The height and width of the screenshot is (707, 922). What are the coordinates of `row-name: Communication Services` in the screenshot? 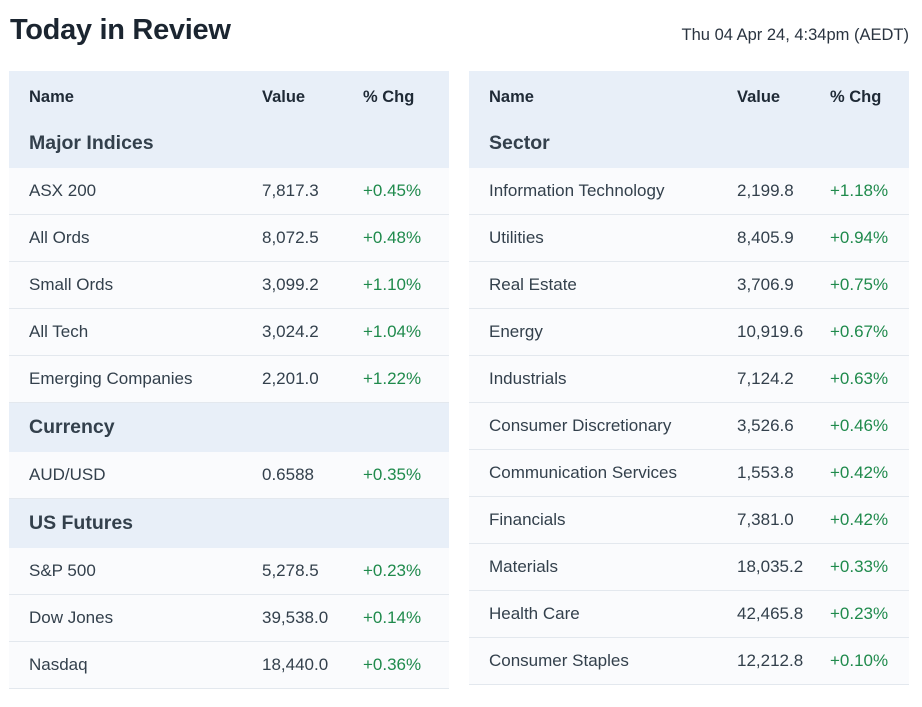 It's located at (583, 472).